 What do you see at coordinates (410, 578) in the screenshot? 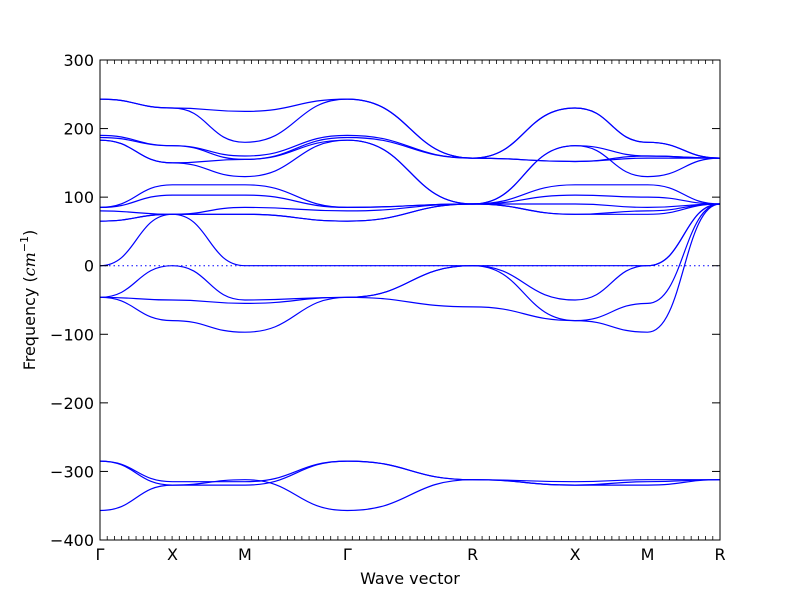
I see `x-axis-label: Wave vector` at bounding box center [410, 578].